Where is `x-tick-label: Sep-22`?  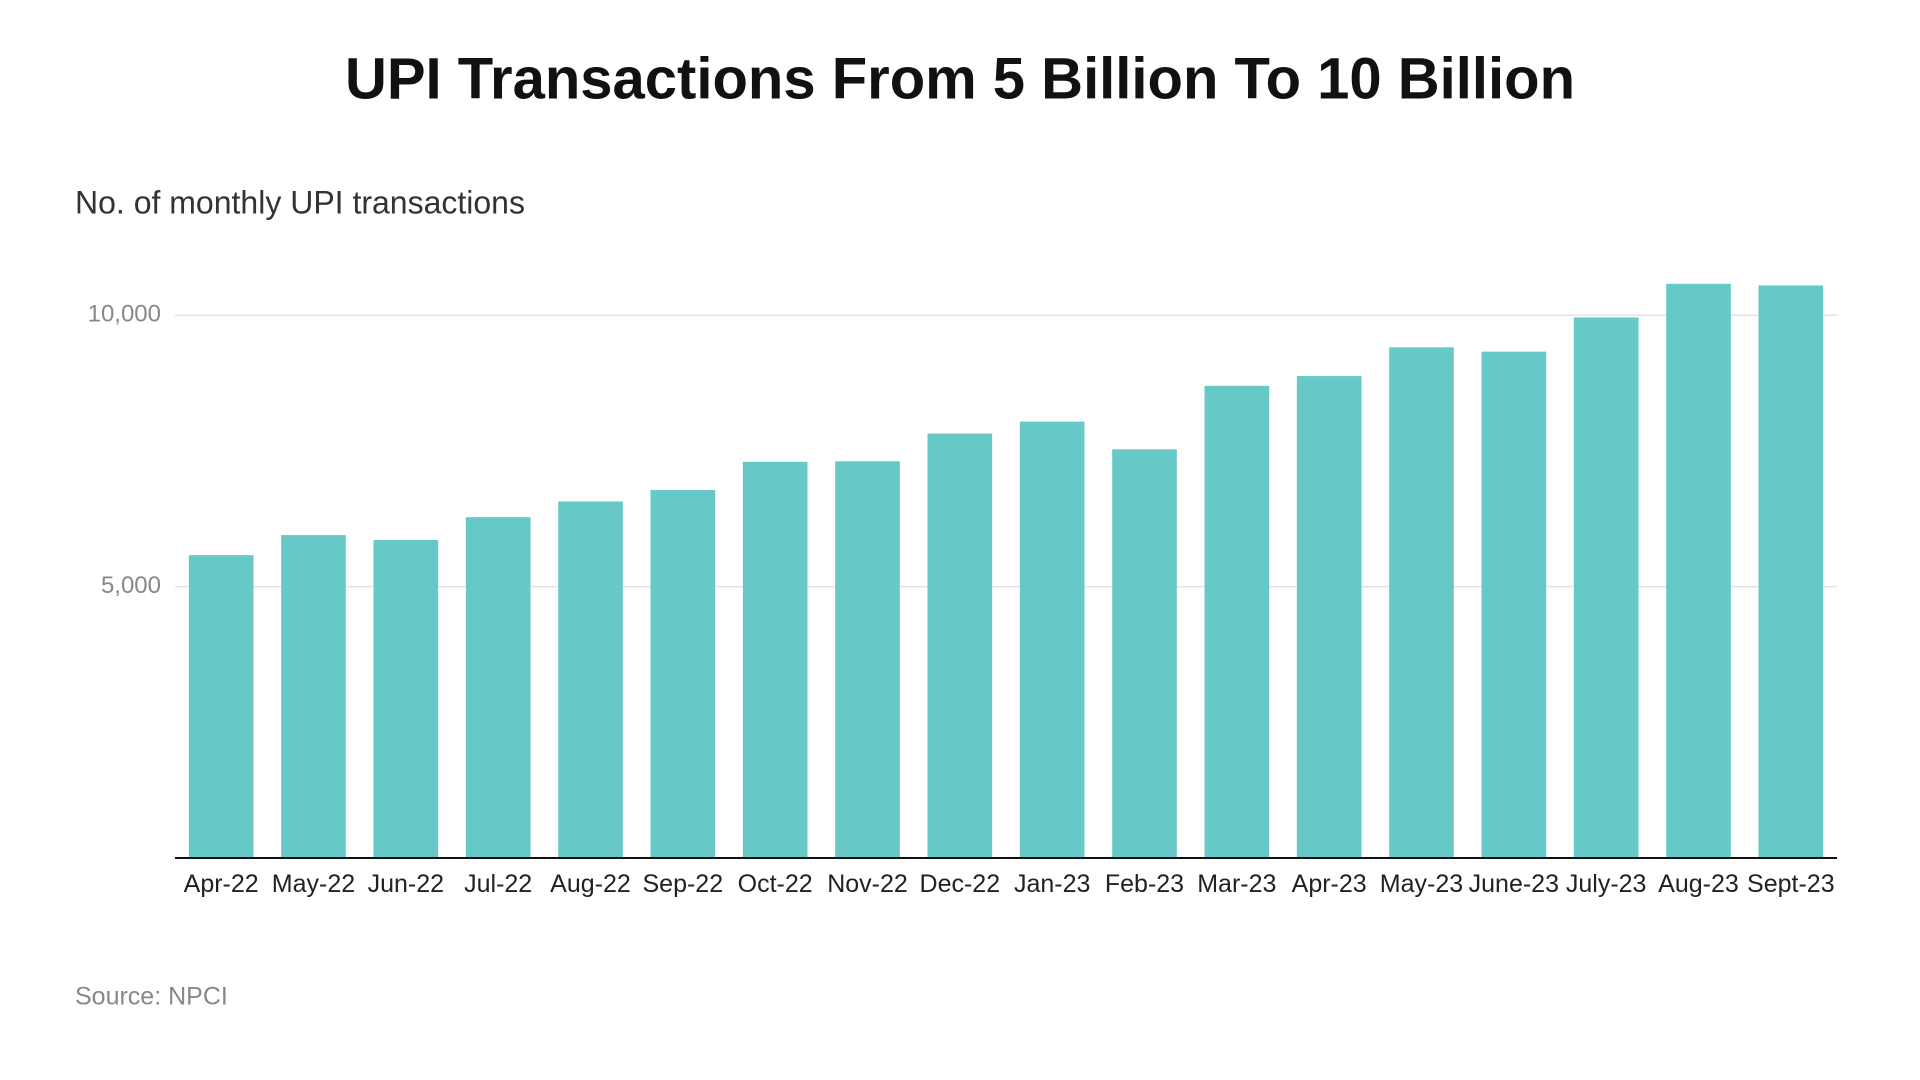
x-tick-label: Sep-22 is located at coordinates (683, 884).